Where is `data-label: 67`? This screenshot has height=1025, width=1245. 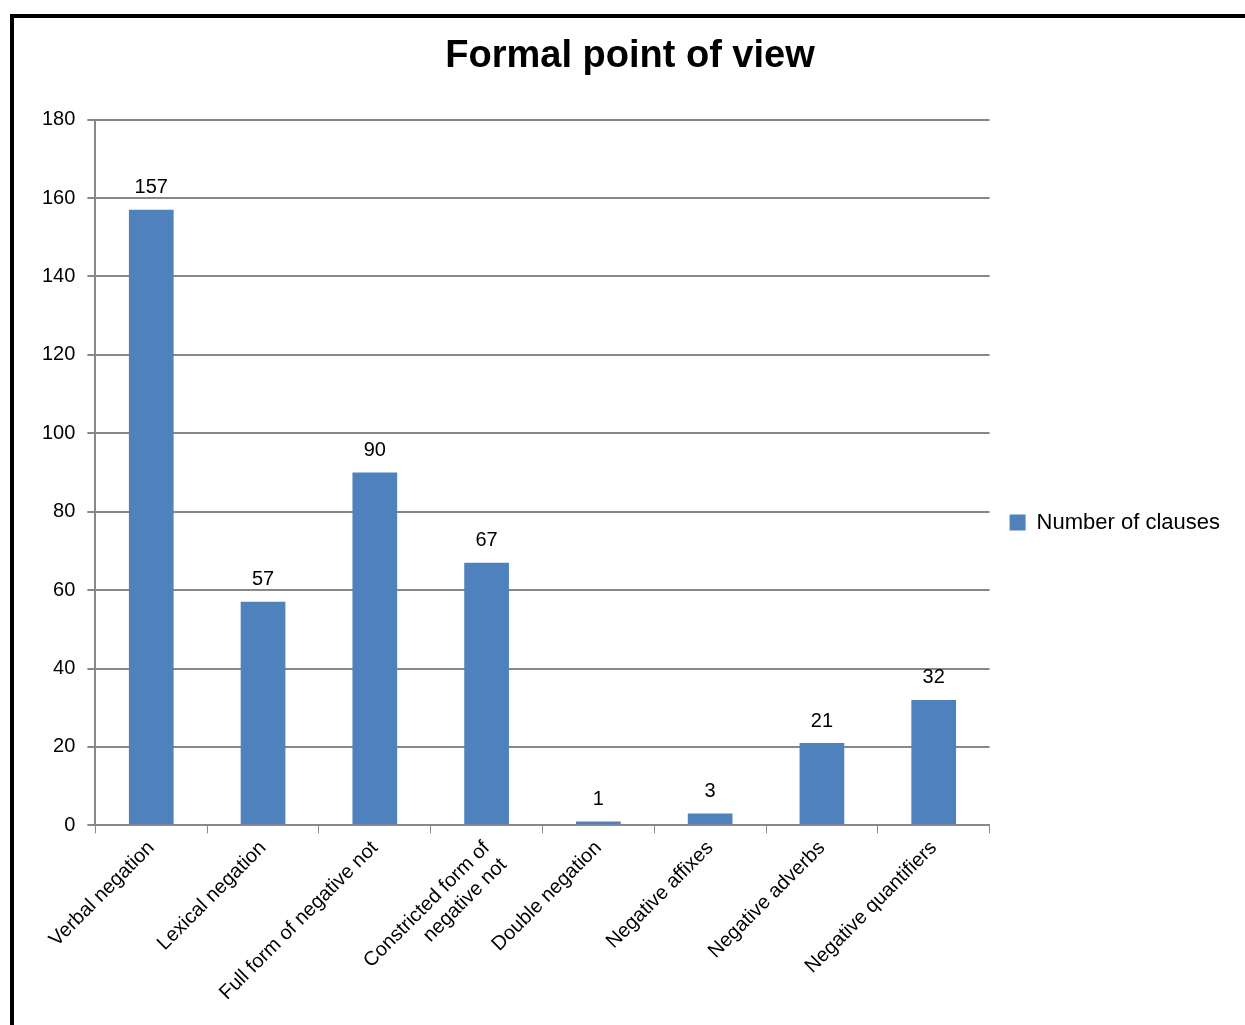
data-label: 67 is located at coordinates (486, 539).